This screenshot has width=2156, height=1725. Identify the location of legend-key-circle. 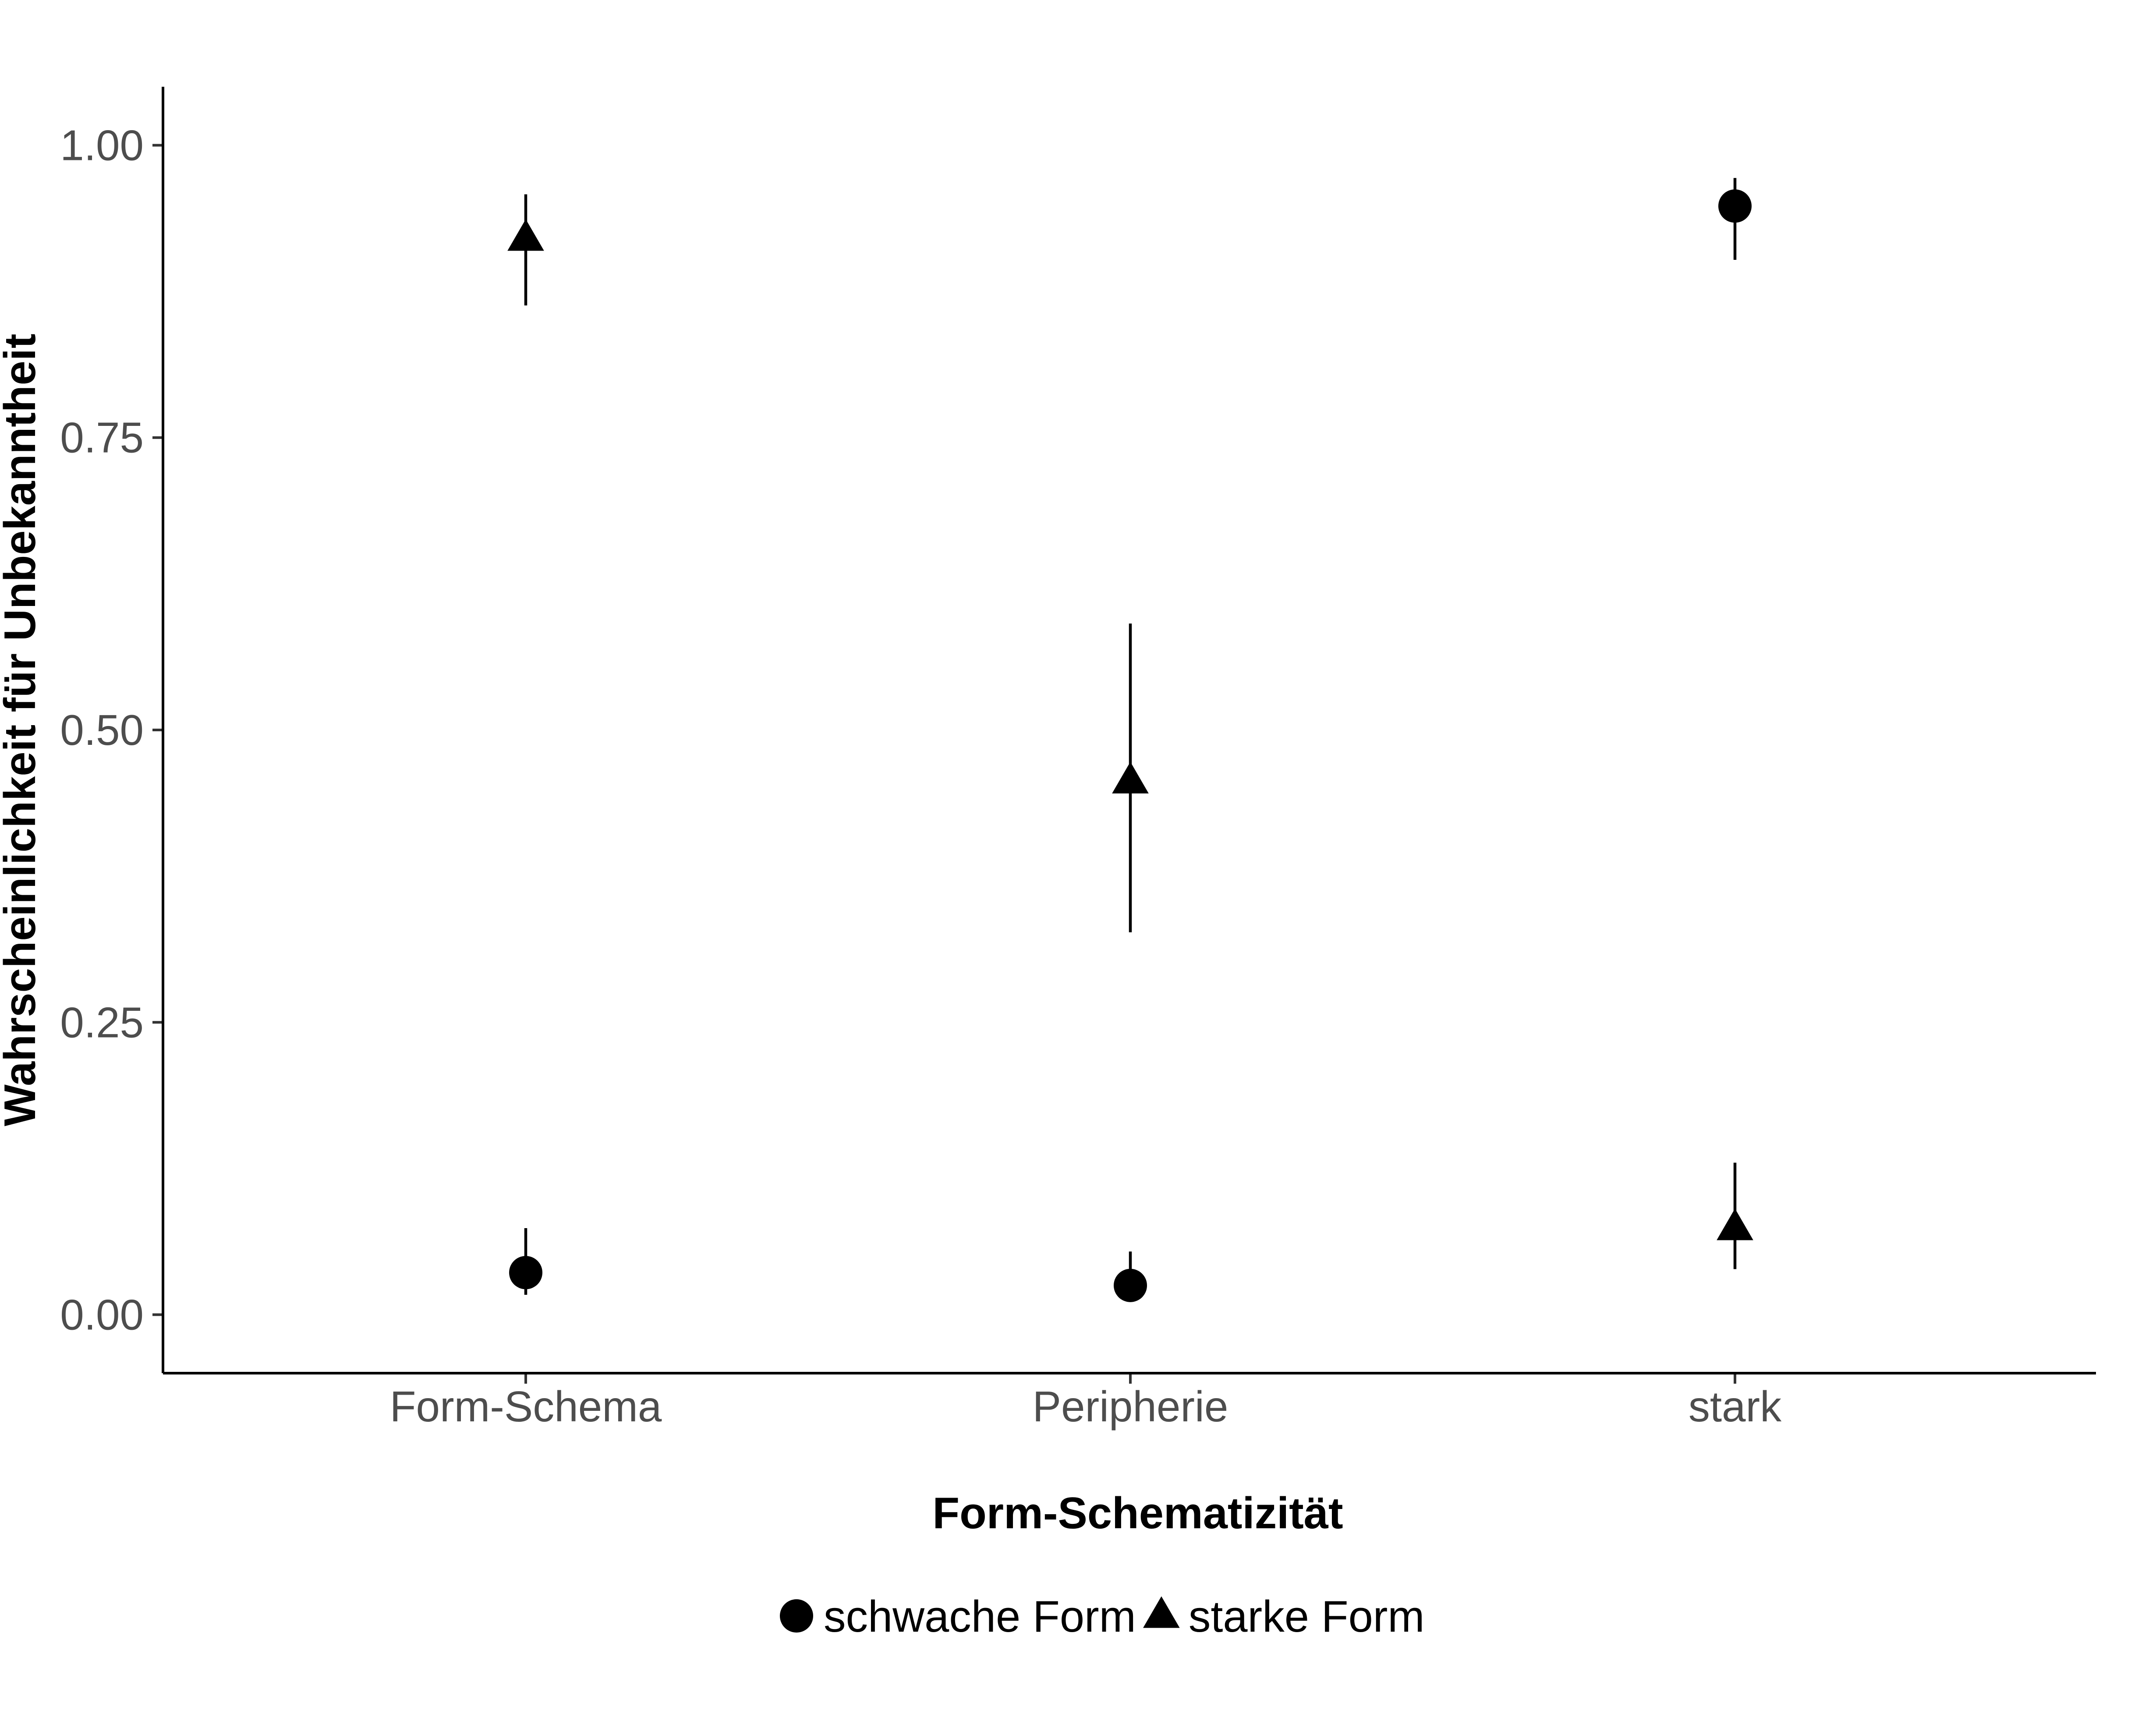
(796, 1616).